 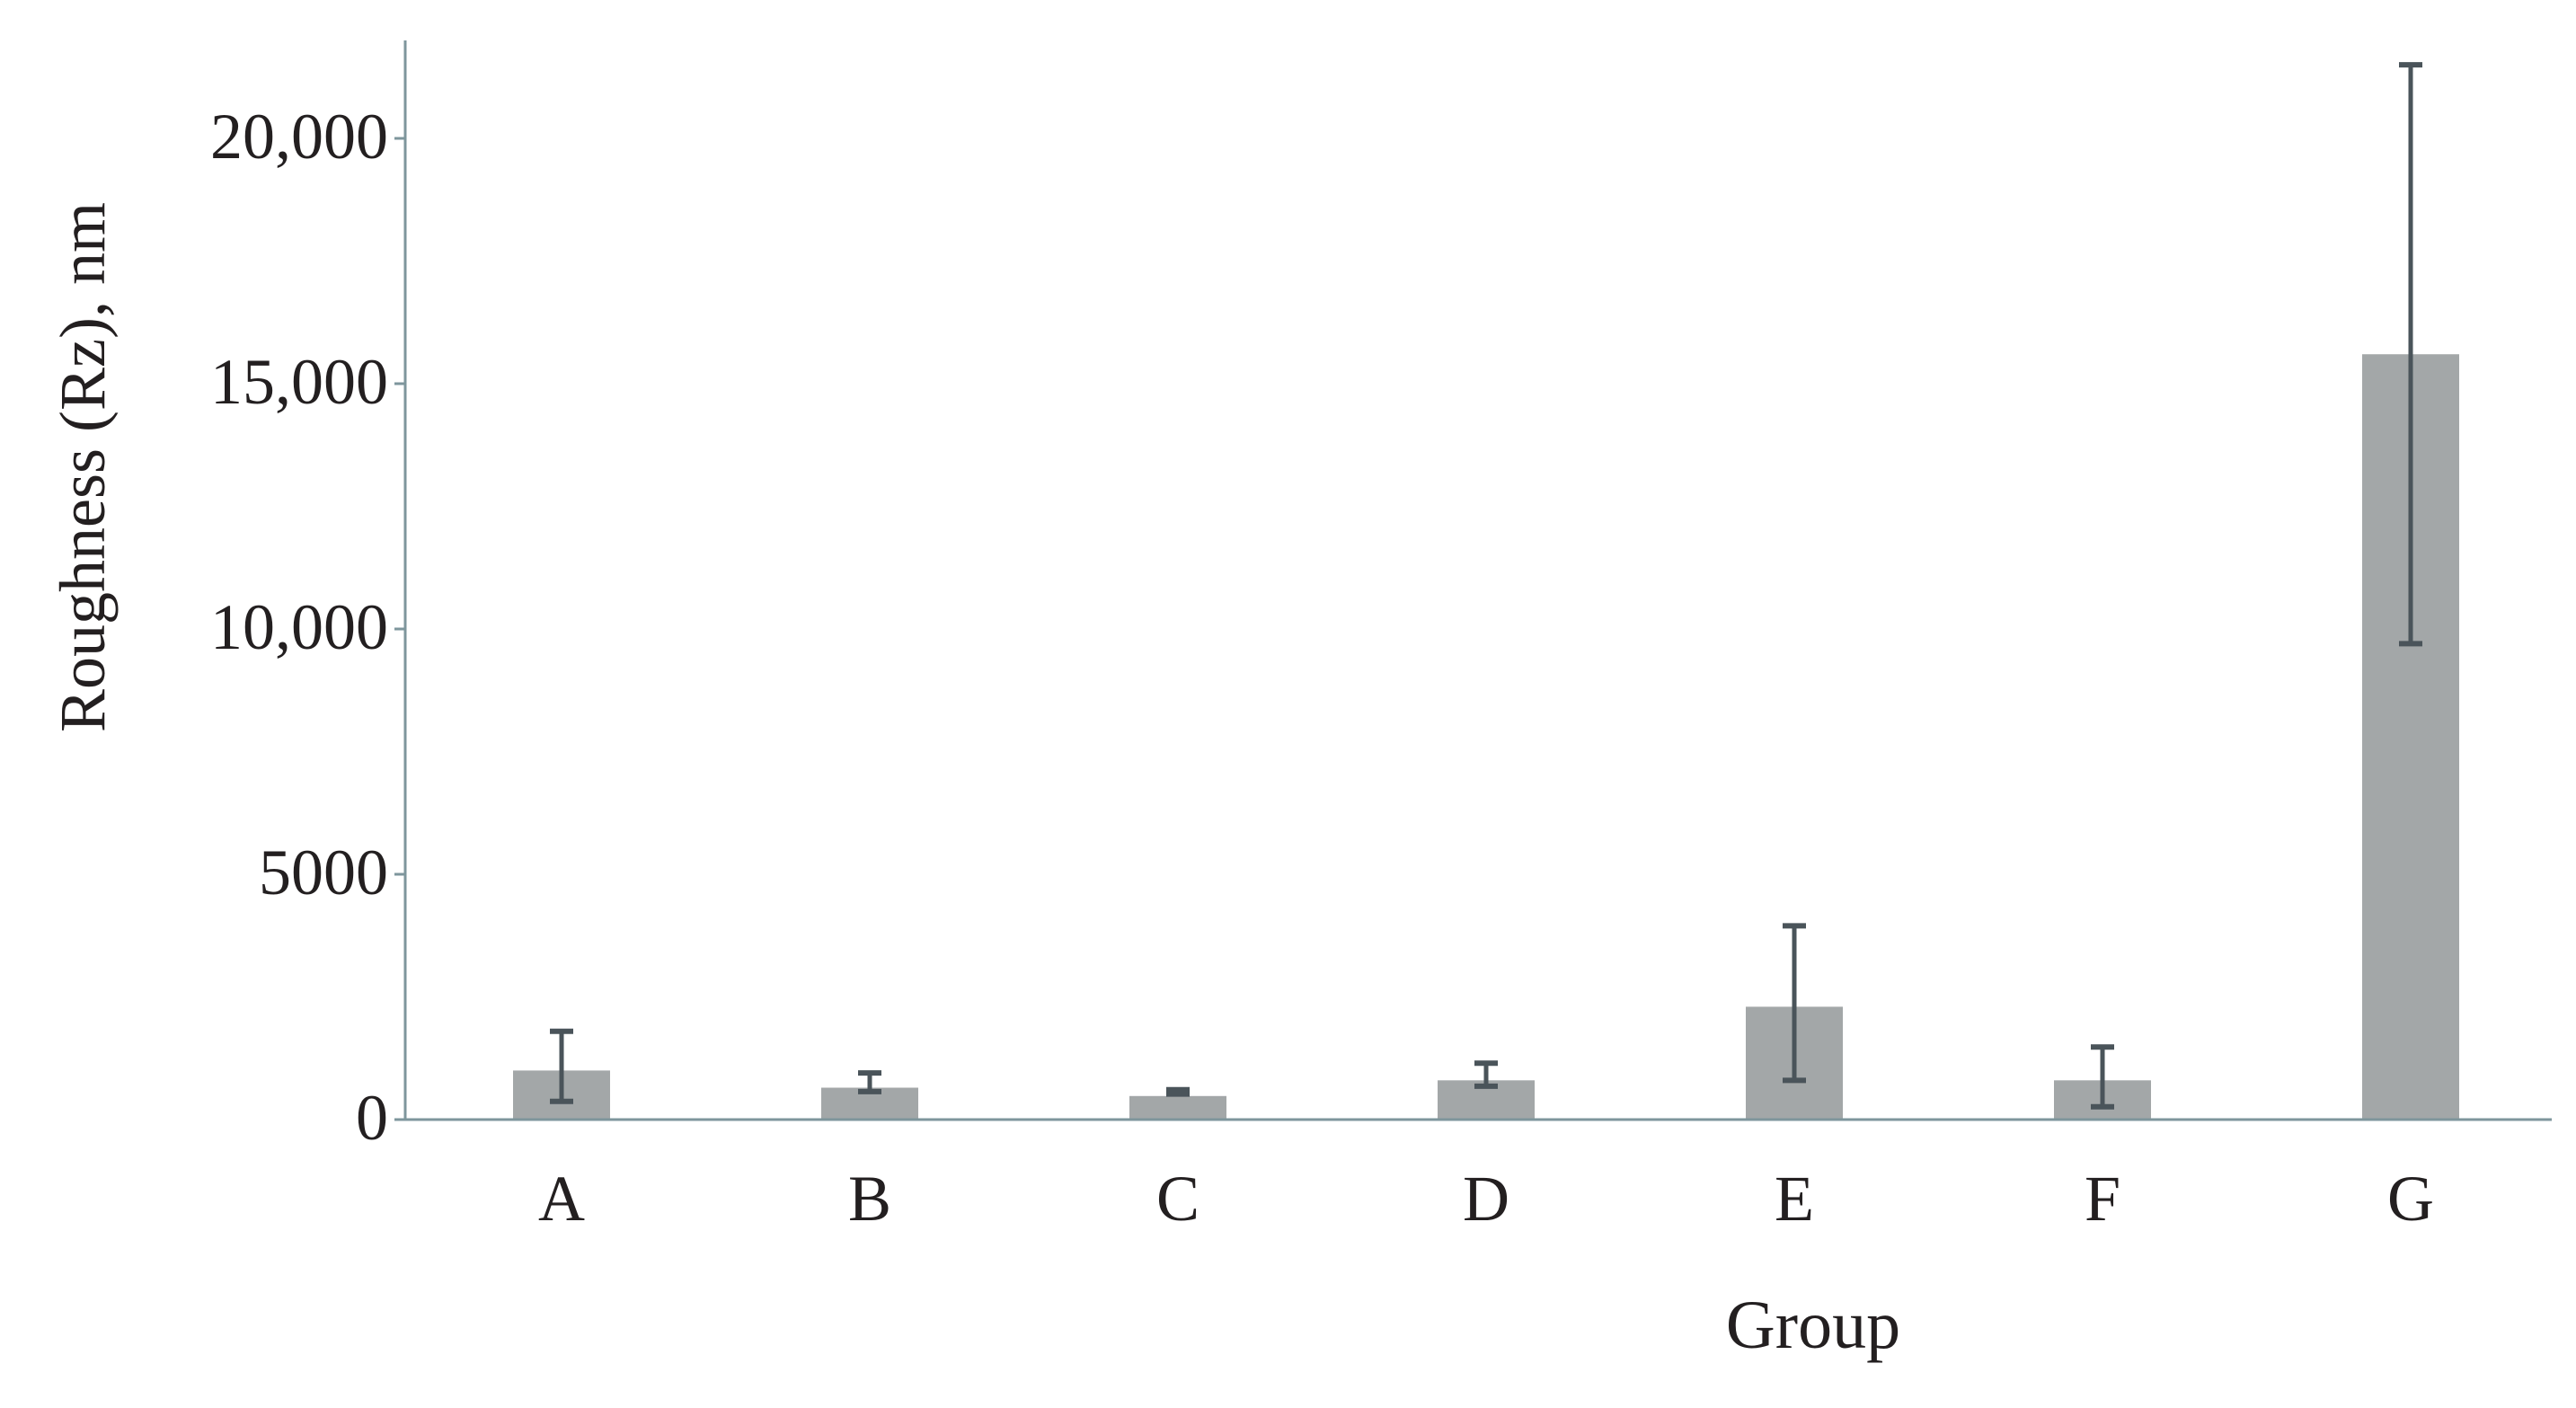 What do you see at coordinates (2410, 1199) in the screenshot?
I see `x-tick-label-g: G` at bounding box center [2410, 1199].